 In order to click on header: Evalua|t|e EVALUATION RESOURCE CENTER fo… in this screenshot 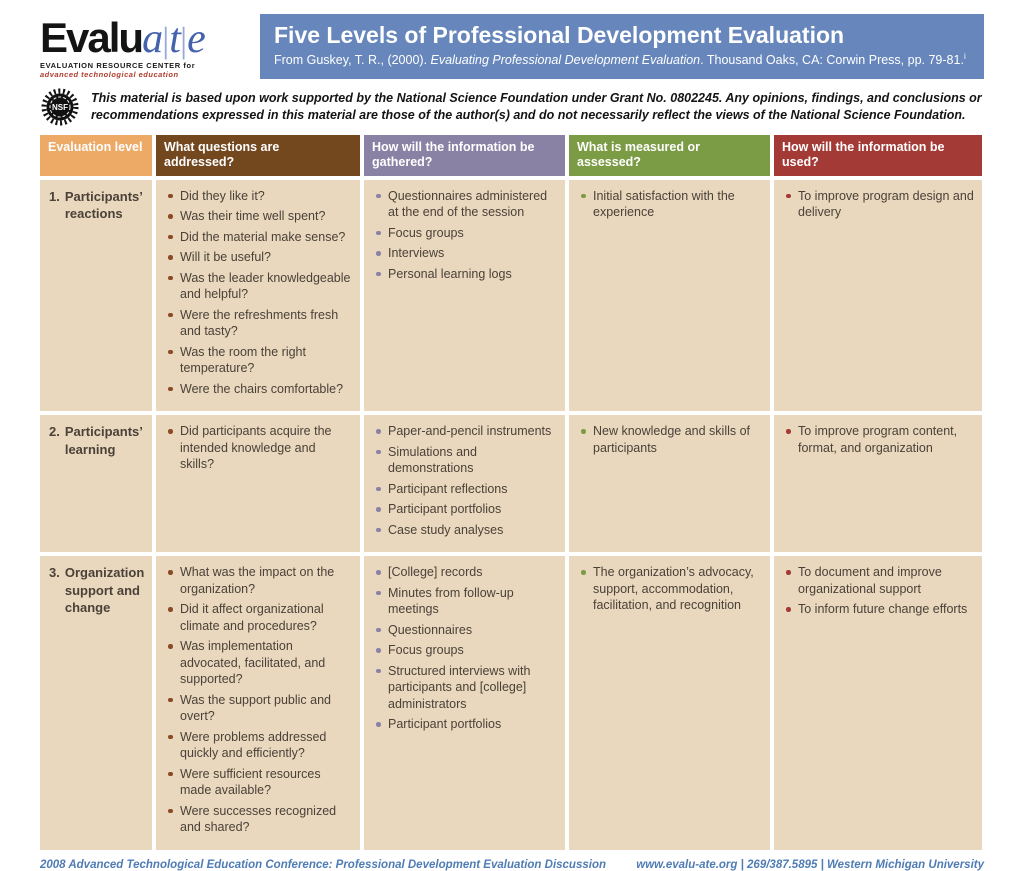, I will do `click(512, 46)`.